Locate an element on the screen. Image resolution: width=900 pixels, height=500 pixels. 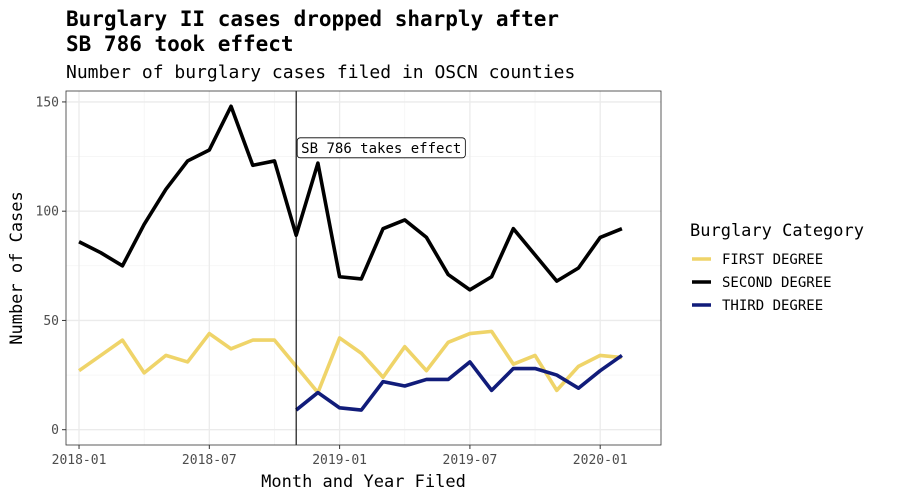
legend-label: FIRST DEGREE is located at coordinates (772, 260).